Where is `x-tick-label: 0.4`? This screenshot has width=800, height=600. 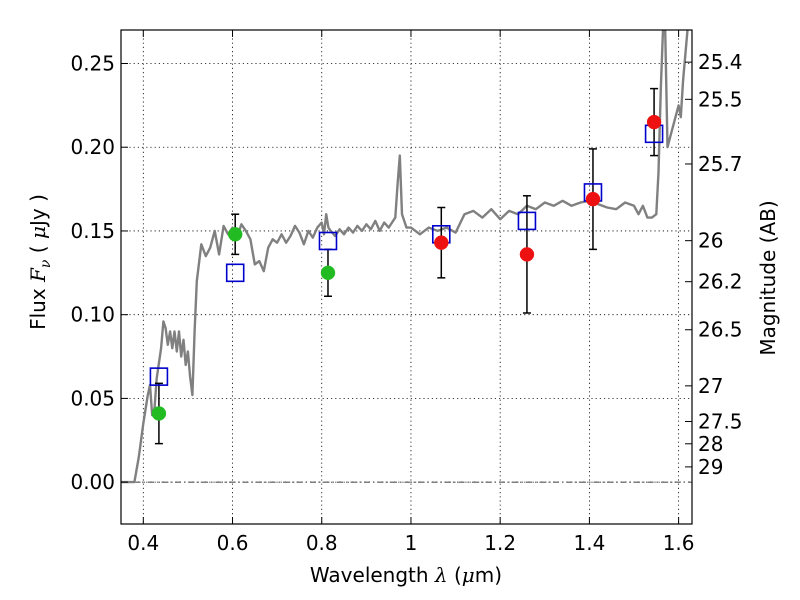 x-tick-label: 0.4 is located at coordinates (143, 543).